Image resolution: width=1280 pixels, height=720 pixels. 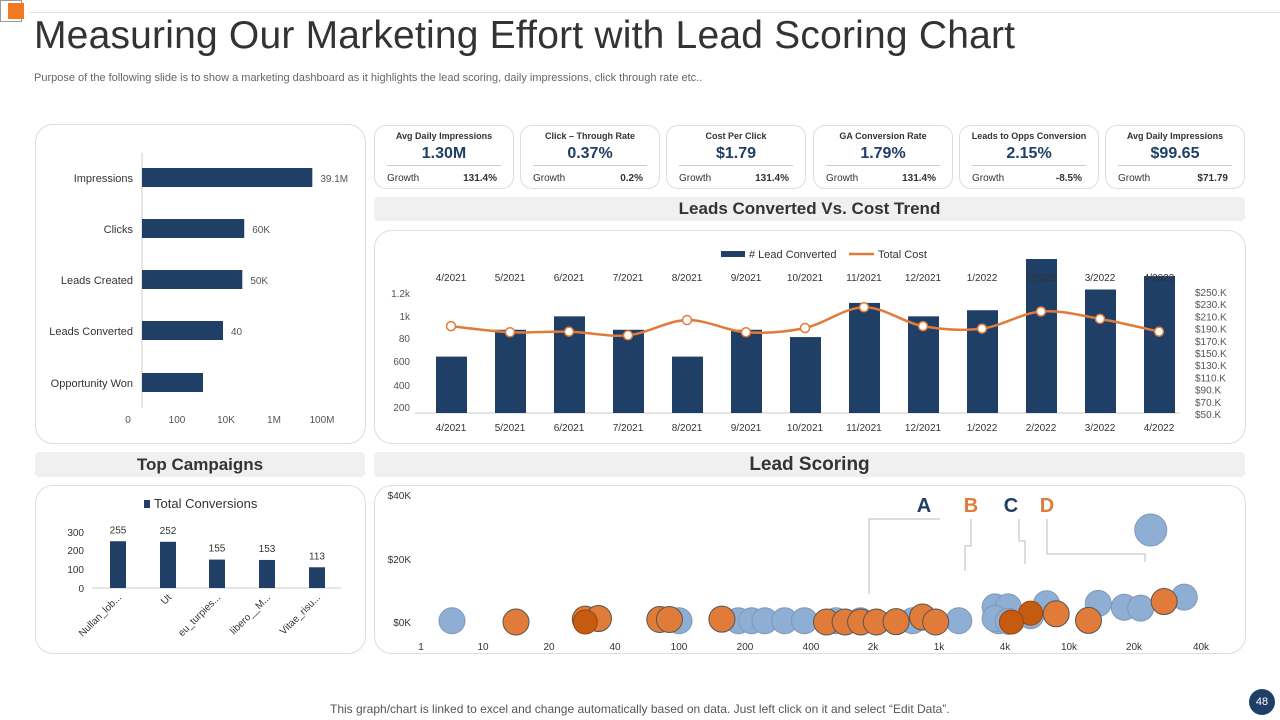 What do you see at coordinates (118, 530) in the screenshot?
I see `campaign-data-label: 255` at bounding box center [118, 530].